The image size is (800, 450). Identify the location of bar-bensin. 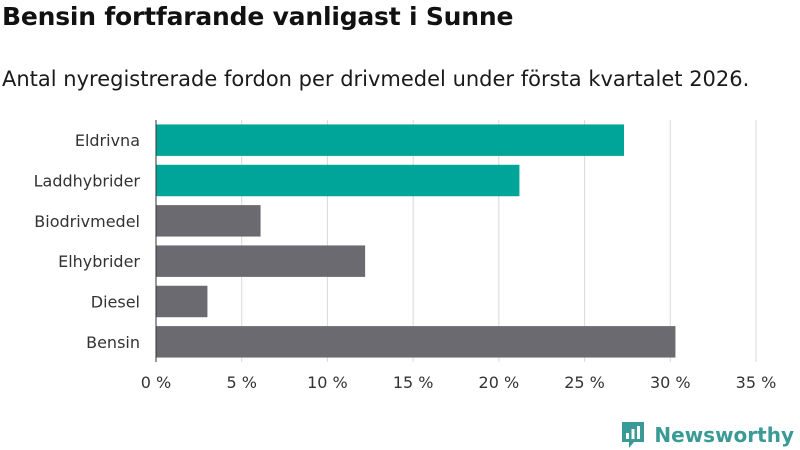
(416, 342).